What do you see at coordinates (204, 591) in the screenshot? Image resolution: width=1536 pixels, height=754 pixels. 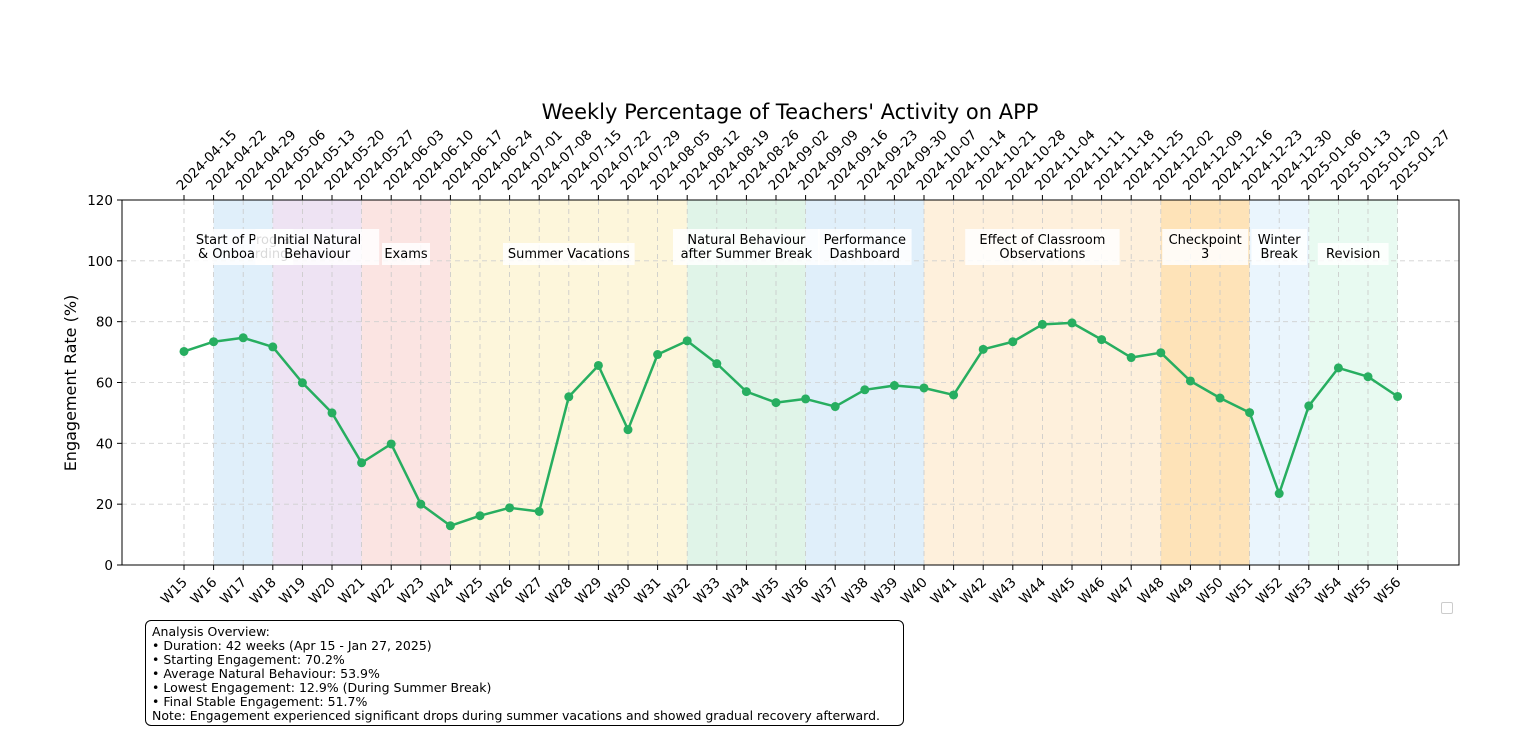 I see `x-tick-label: W16` at bounding box center [204, 591].